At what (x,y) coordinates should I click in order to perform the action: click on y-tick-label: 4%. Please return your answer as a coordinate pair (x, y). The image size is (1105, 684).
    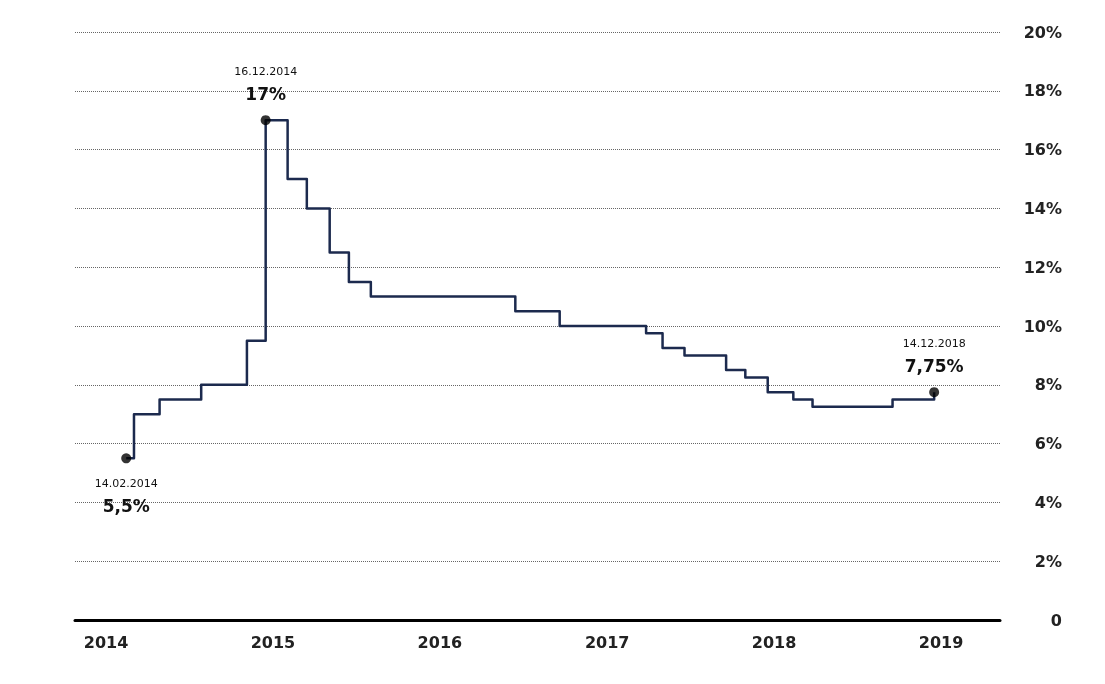
    Looking at the image, I should click on (1048, 502).